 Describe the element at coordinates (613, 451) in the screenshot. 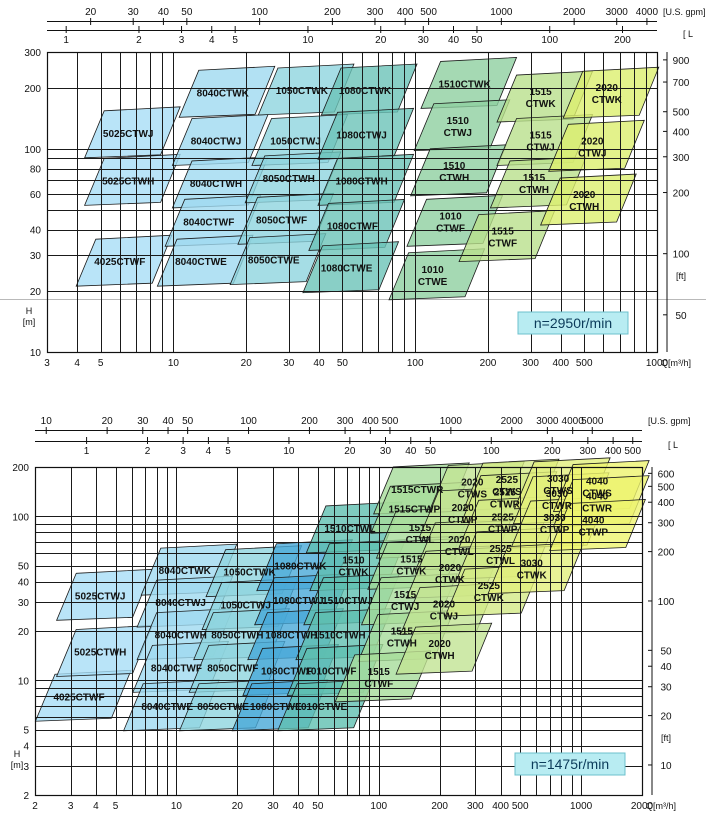

I see `liter-tick-label: 400` at that location.